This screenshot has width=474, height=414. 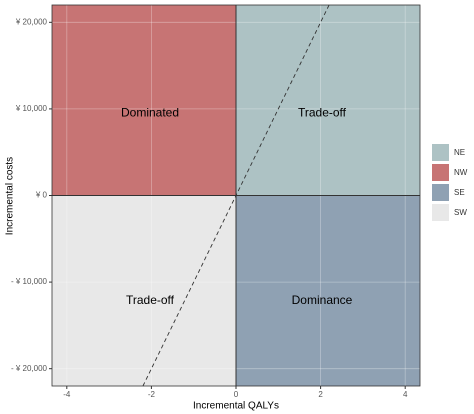 What do you see at coordinates (152, 394) in the screenshot?
I see `x-tick-label: -2` at bounding box center [152, 394].